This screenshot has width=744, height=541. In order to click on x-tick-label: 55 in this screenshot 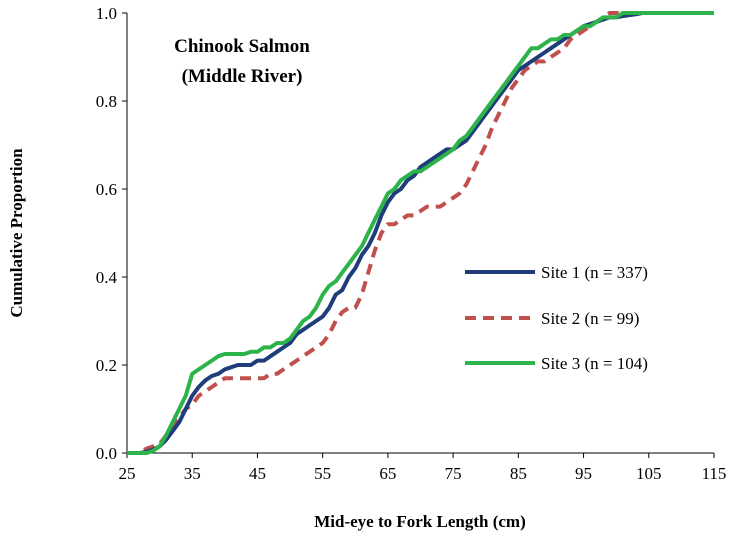, I will do `click(322, 473)`.